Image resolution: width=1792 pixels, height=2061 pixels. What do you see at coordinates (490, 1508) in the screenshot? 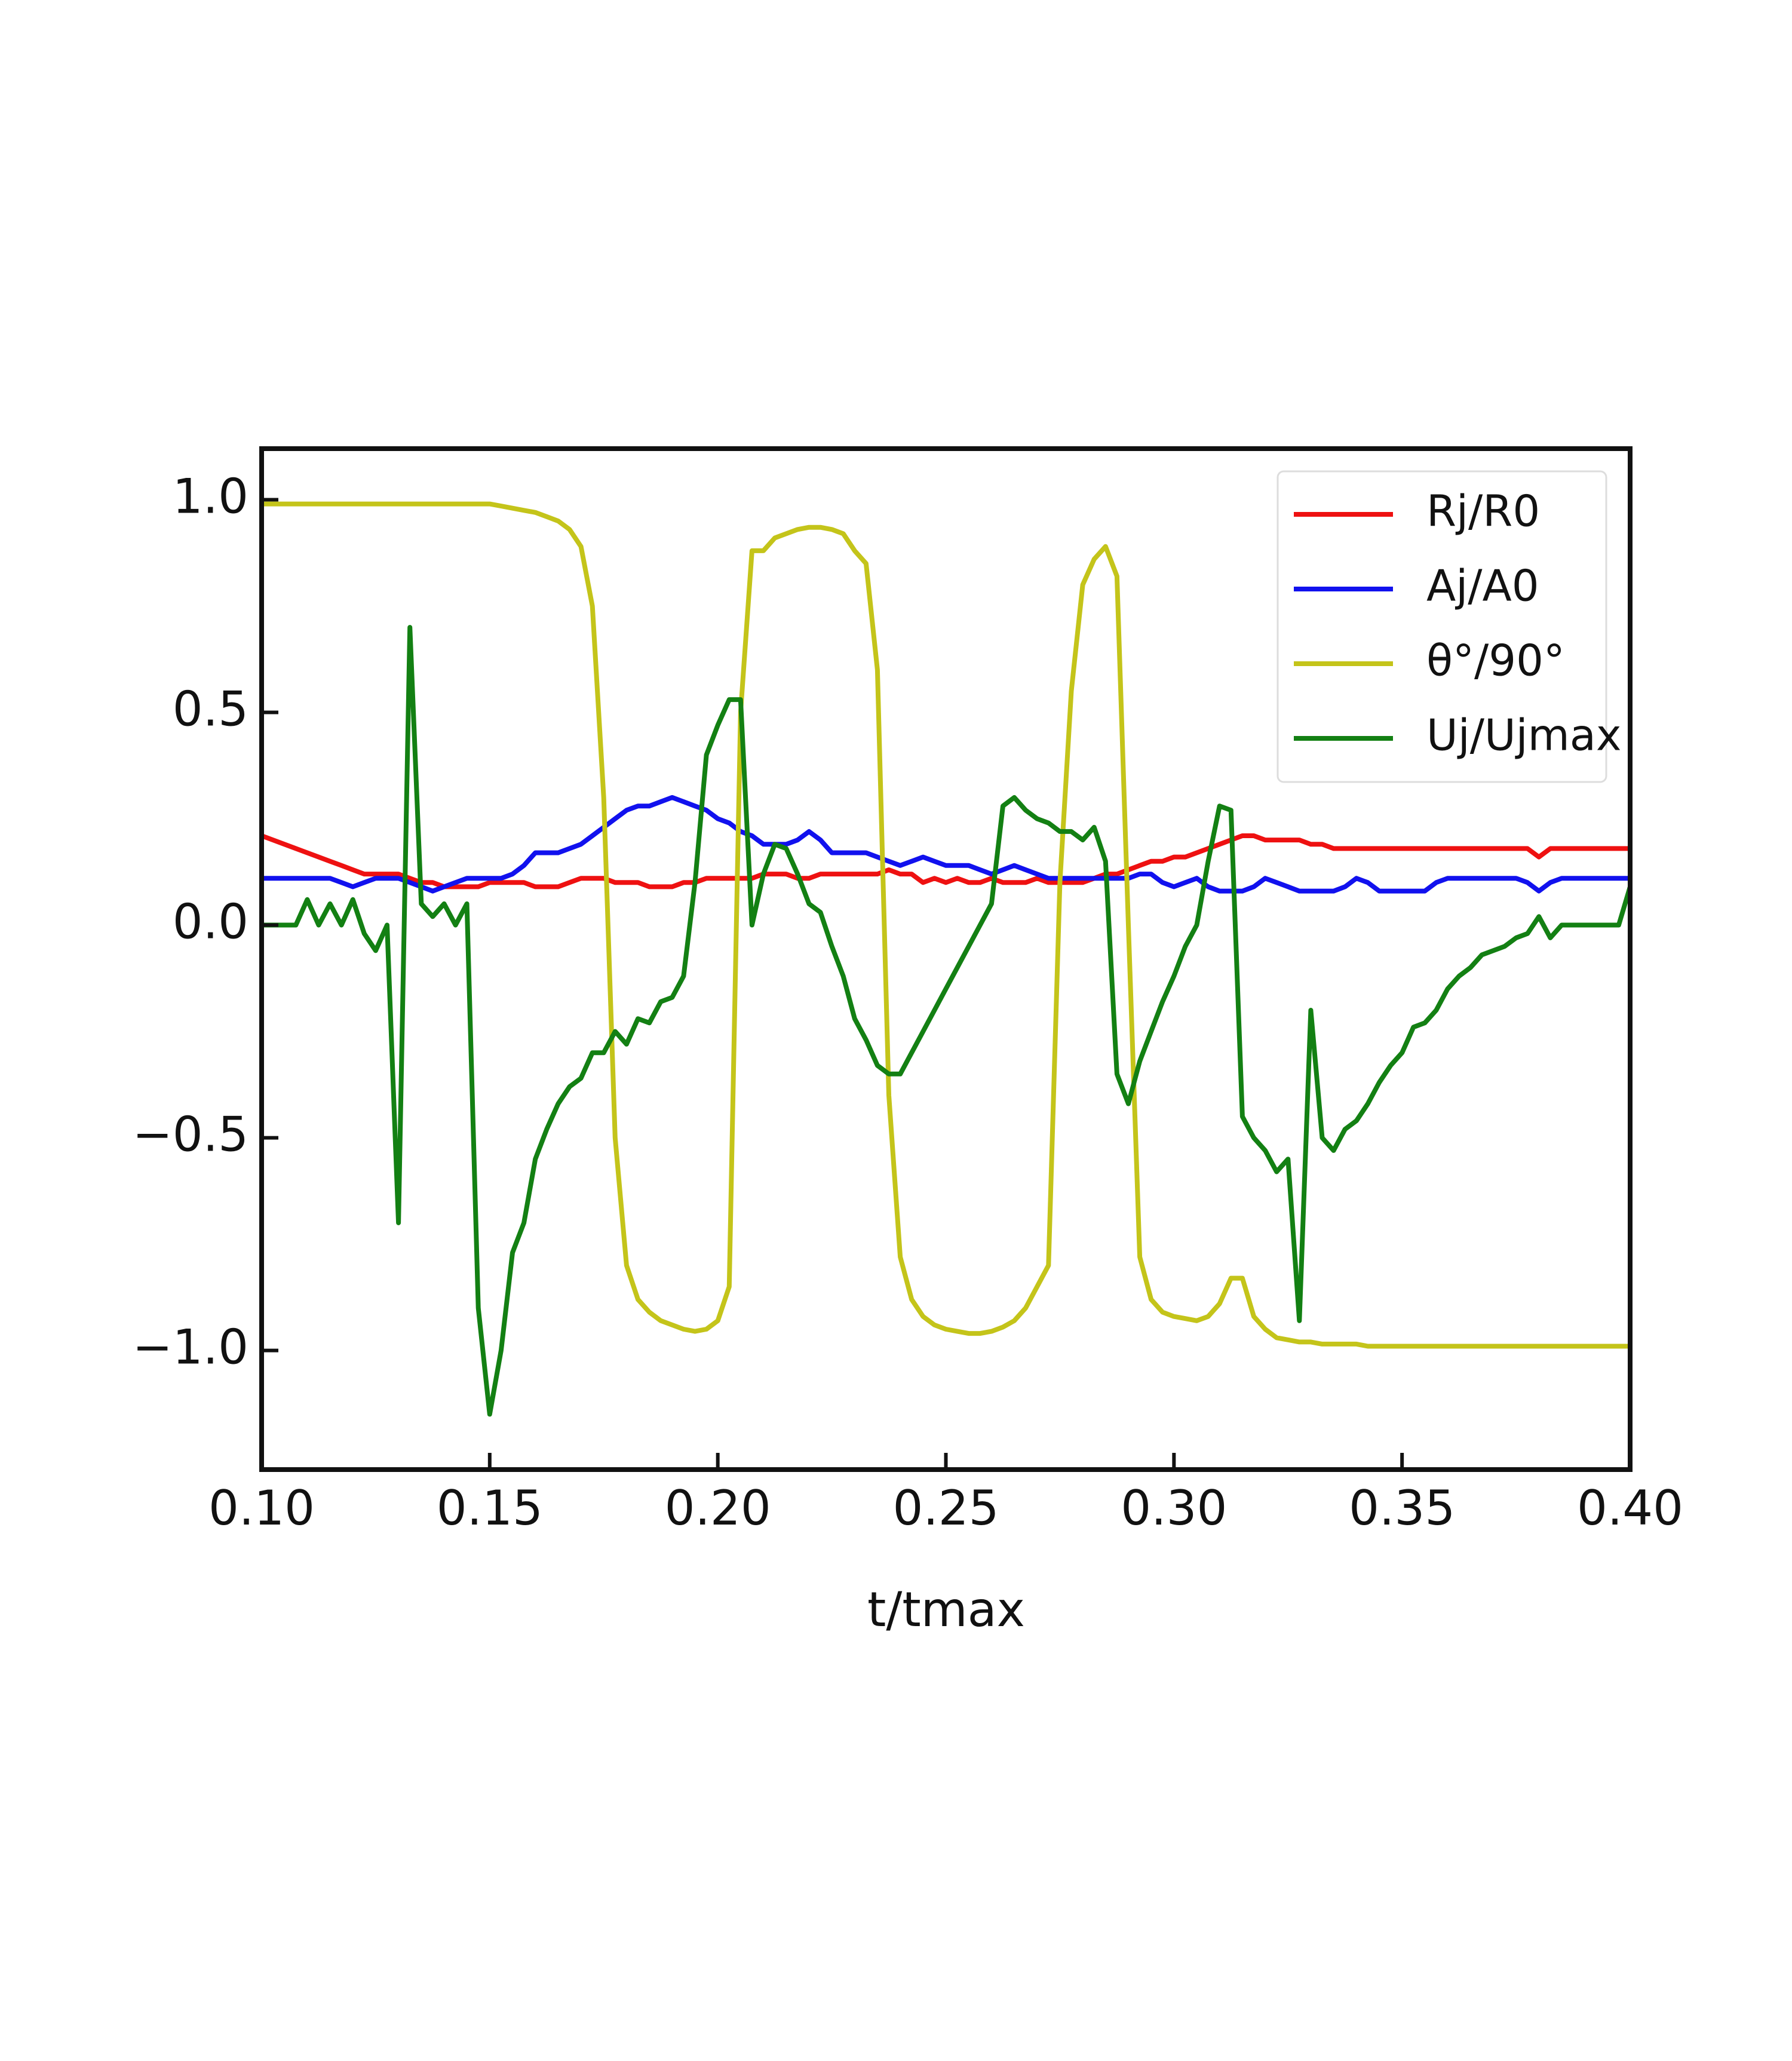
I see `x-tick-label: 0.15` at bounding box center [490, 1508].